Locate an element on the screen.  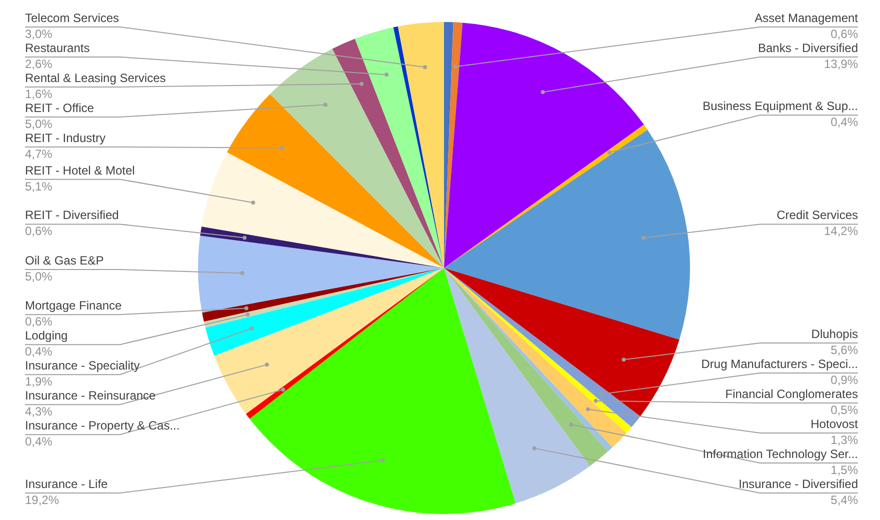
data-label: 4,3% is located at coordinates (39, 411).